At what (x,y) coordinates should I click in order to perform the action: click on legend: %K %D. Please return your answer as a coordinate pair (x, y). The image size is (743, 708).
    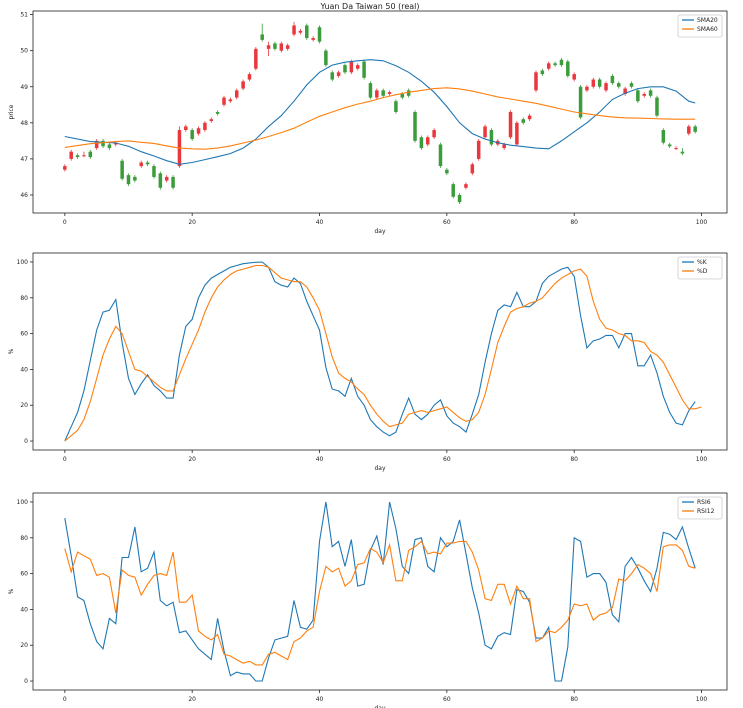
    Looking at the image, I should click on (700, 268).